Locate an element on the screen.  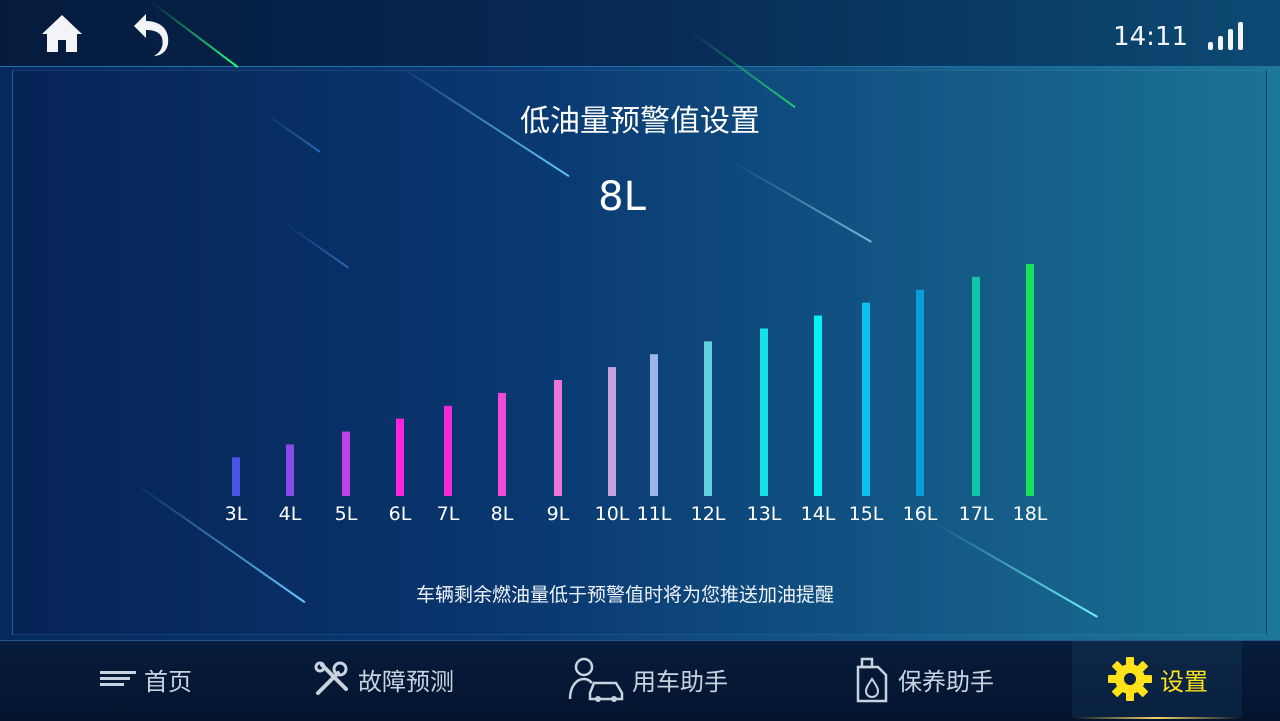
oil-bottle-icon is located at coordinates (872, 680).